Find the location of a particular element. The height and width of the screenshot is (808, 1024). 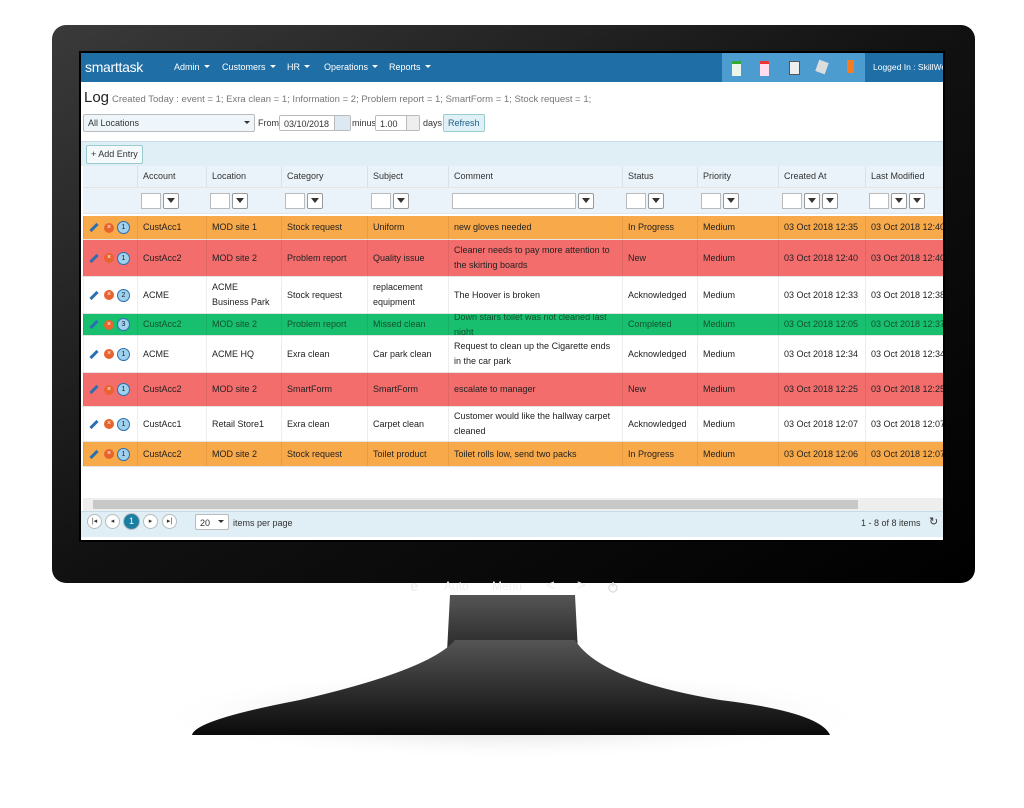

column-header: Status is located at coordinates (659, 176).